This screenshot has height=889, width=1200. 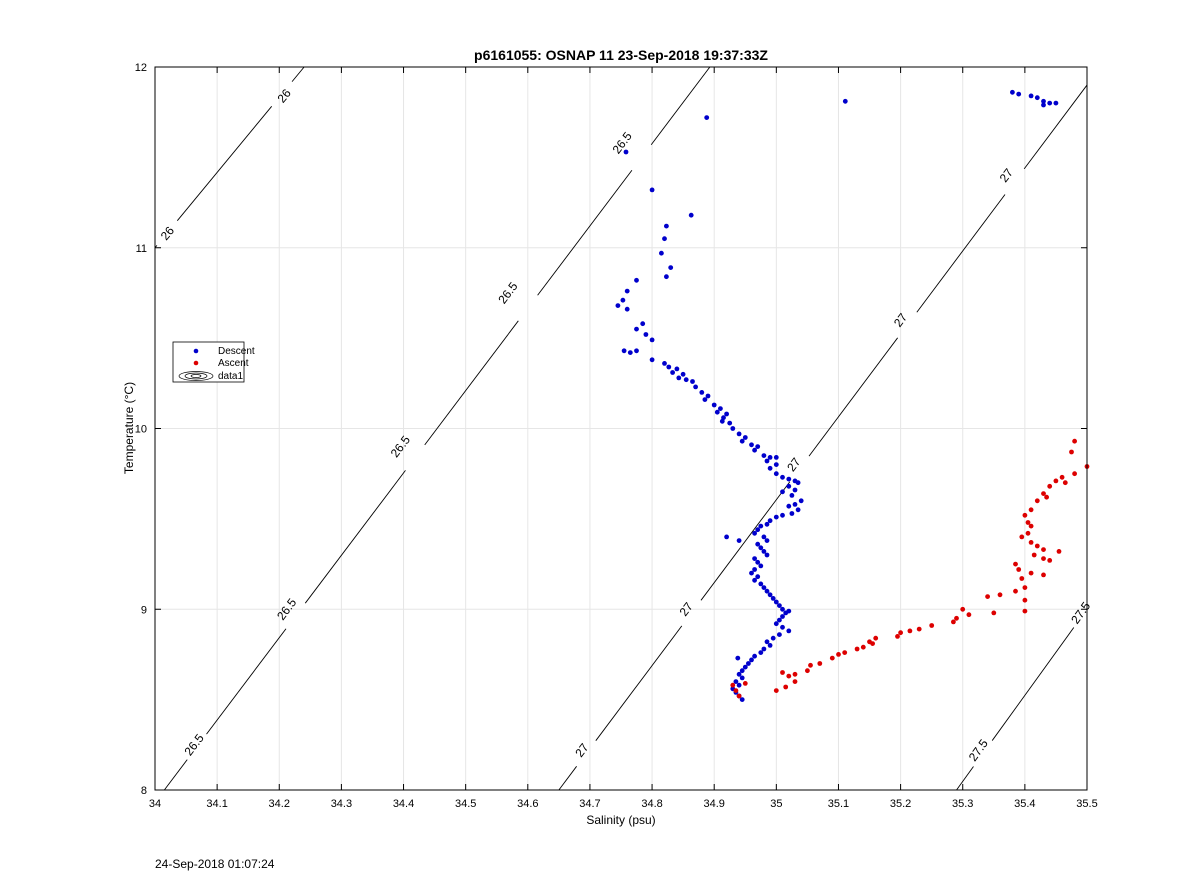 I want to click on legend-data1-label: data1, so click(x=230, y=376).